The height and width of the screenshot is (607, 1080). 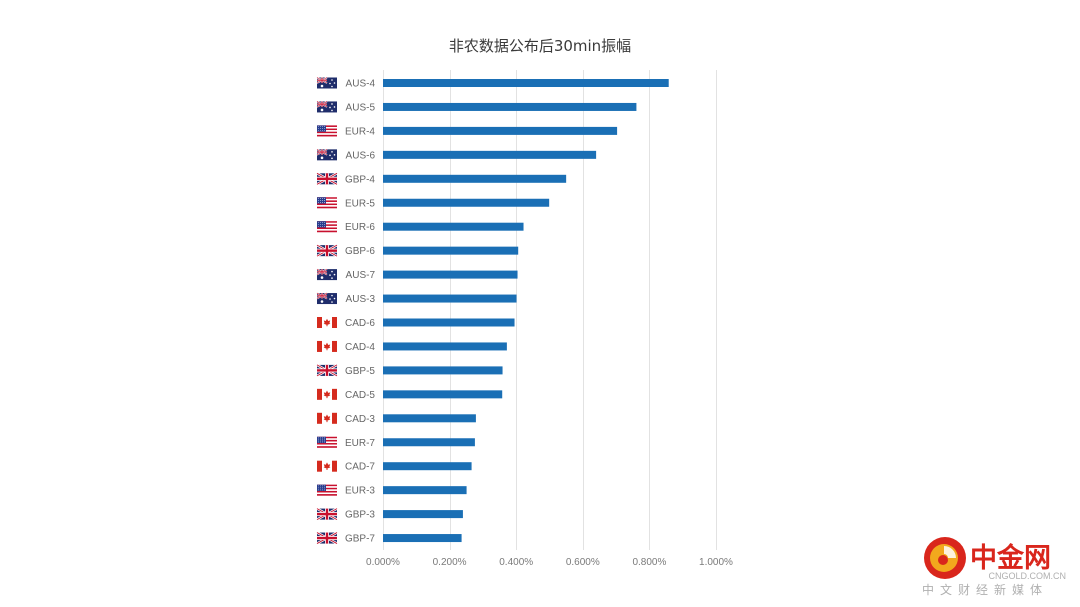 What do you see at coordinates (360, 203) in the screenshot?
I see `category-label: EUR-5` at bounding box center [360, 203].